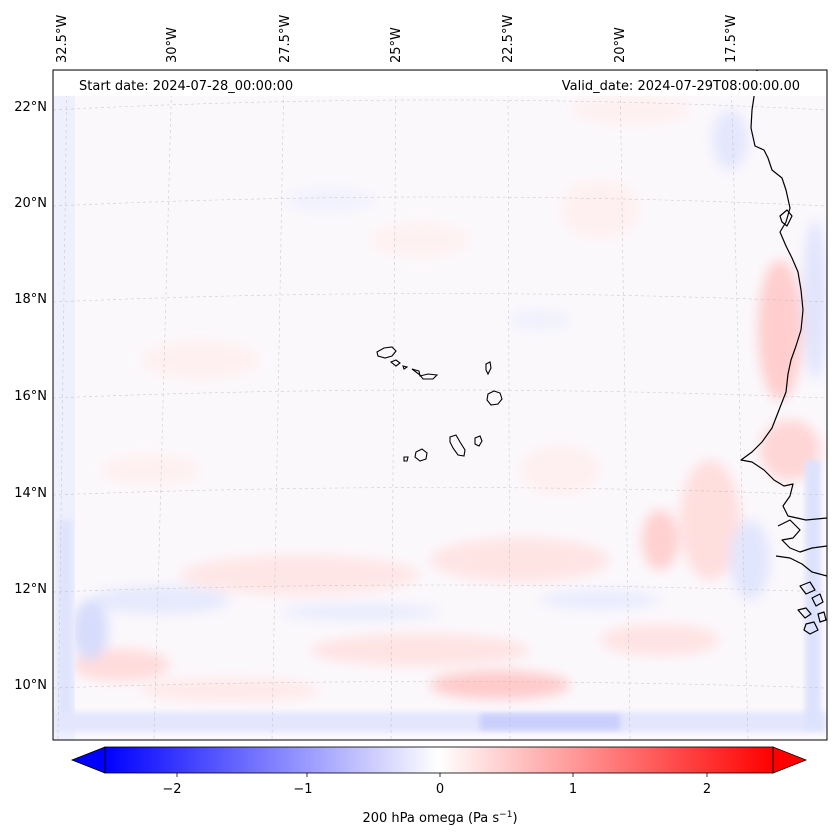  What do you see at coordinates (439, 818) in the screenshot?
I see `colorbar-label: 200 hPa omega (Pa s−1)` at bounding box center [439, 818].